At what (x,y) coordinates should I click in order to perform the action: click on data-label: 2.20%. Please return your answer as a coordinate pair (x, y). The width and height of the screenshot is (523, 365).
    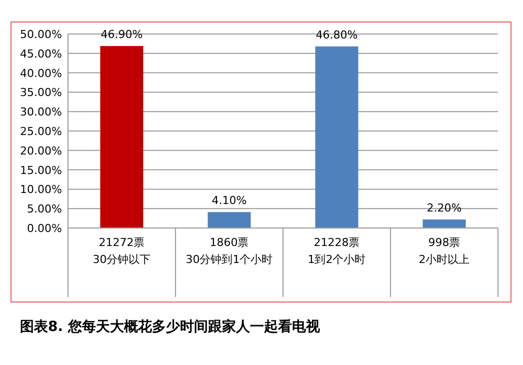
    Looking at the image, I should click on (444, 207).